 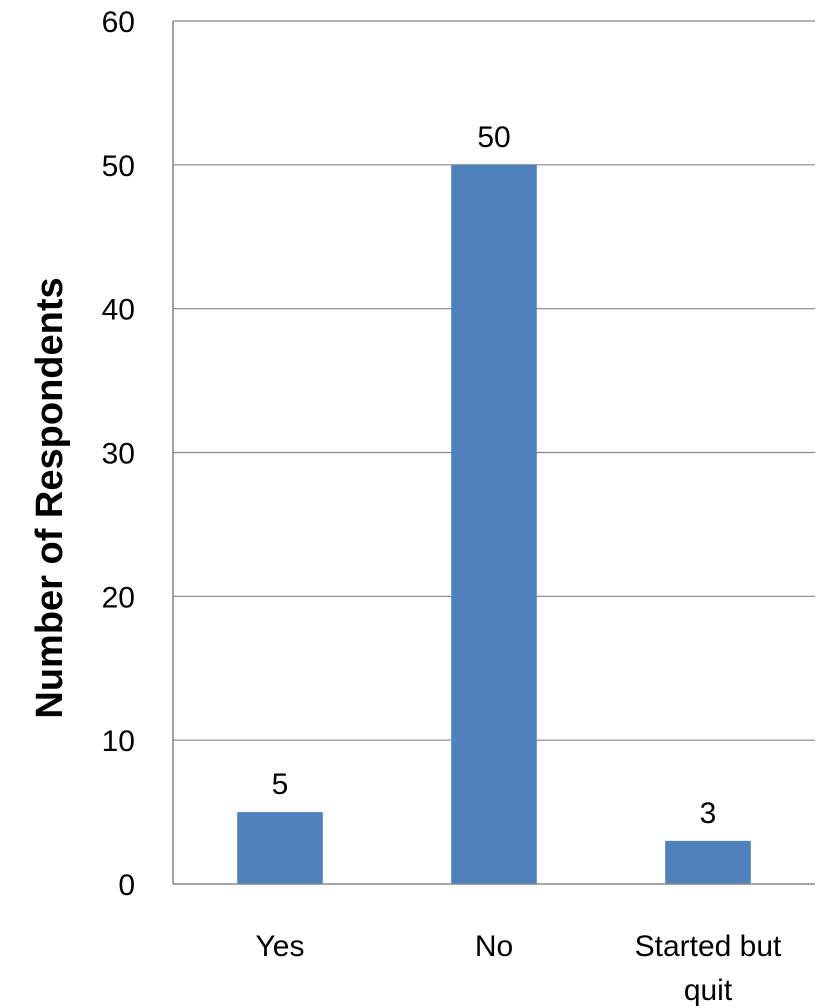 I want to click on x-tick-label: Started but quit, so click(x=708, y=968).